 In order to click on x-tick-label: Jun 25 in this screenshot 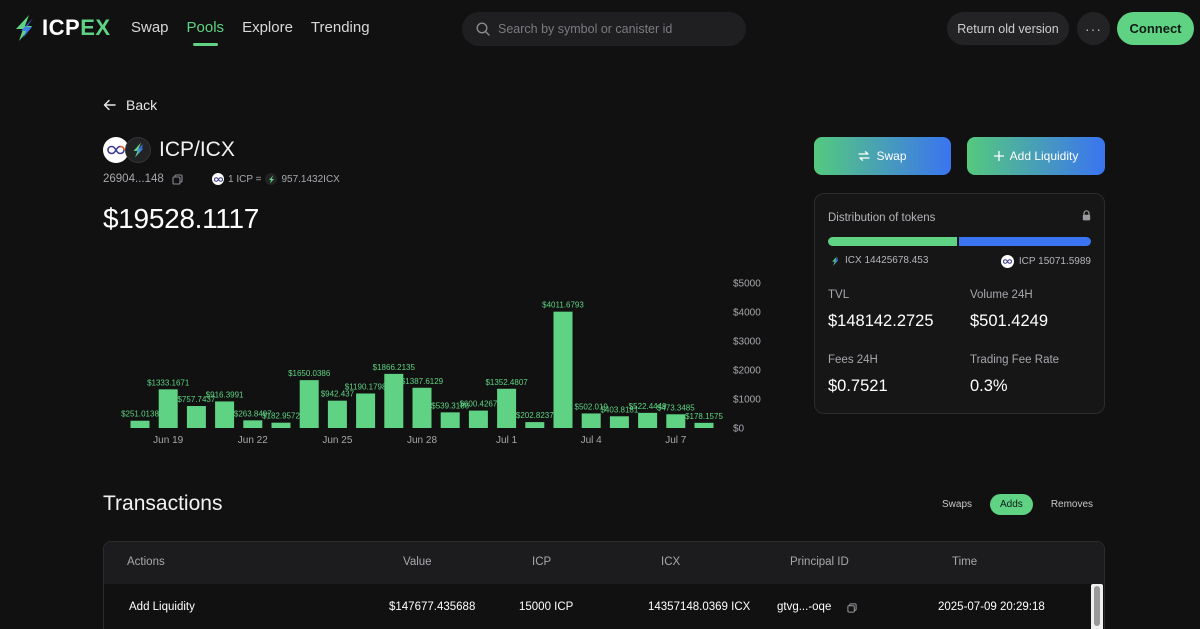, I will do `click(337, 440)`.